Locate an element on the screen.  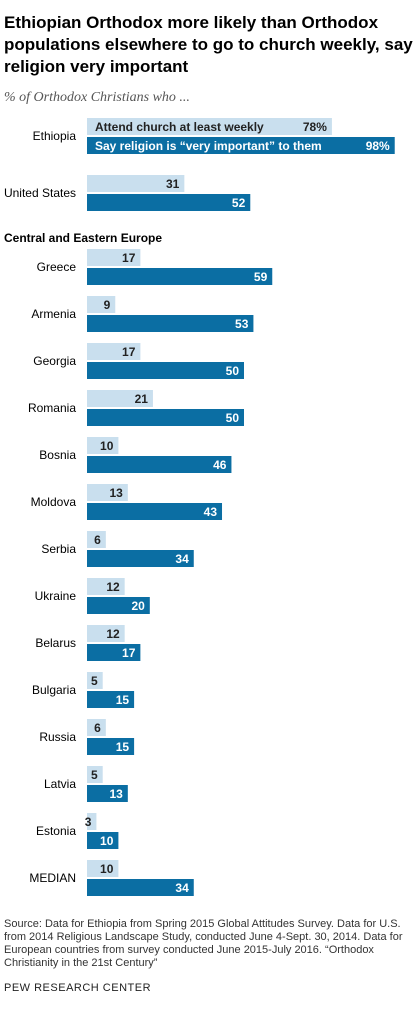
category-label: Greece is located at coordinates (57, 267).